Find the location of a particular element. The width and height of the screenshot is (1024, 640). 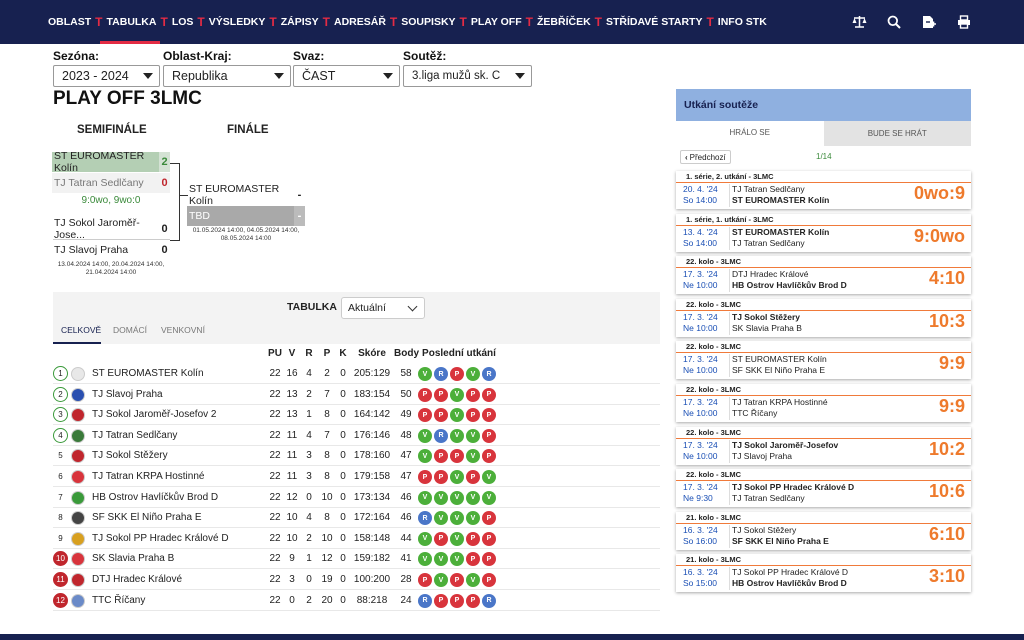

team-name: SF SKK El Niño Praha E is located at coordinates (147, 518).